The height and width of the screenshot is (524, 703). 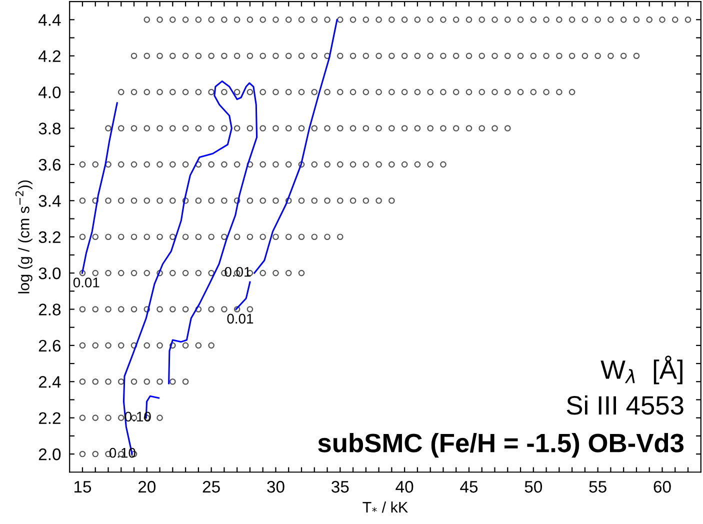 I want to click on x-axis-title: T$_{*}$ / kK, so click(x=385, y=507).